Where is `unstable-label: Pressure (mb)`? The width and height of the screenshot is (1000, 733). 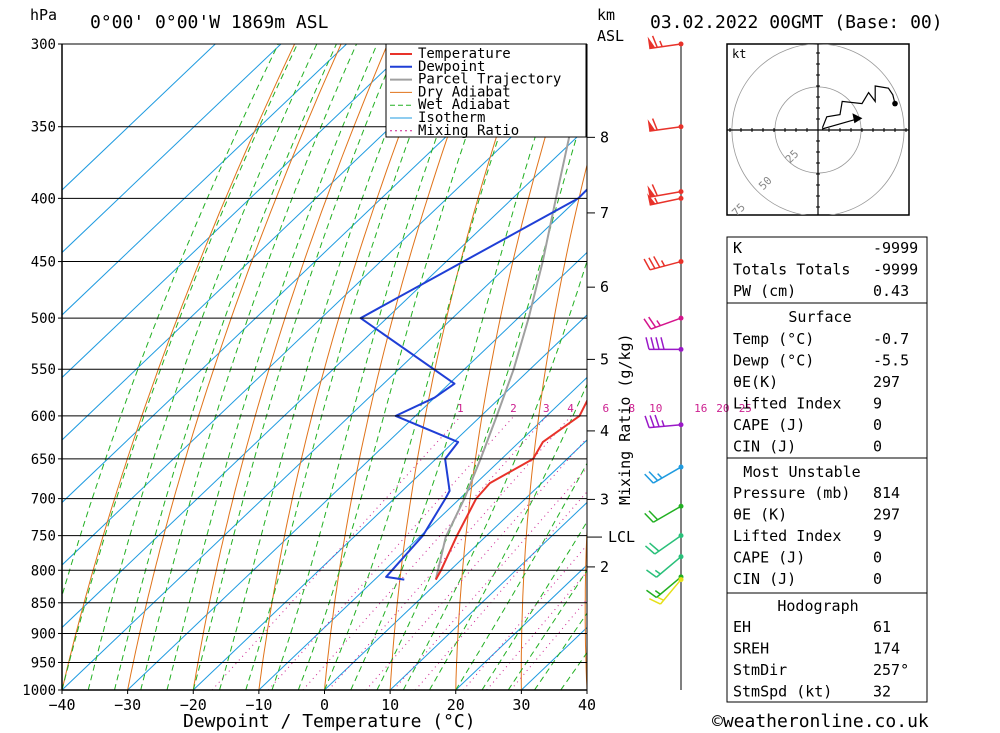
unstable-label: Pressure (mb) is located at coordinates (791, 493).